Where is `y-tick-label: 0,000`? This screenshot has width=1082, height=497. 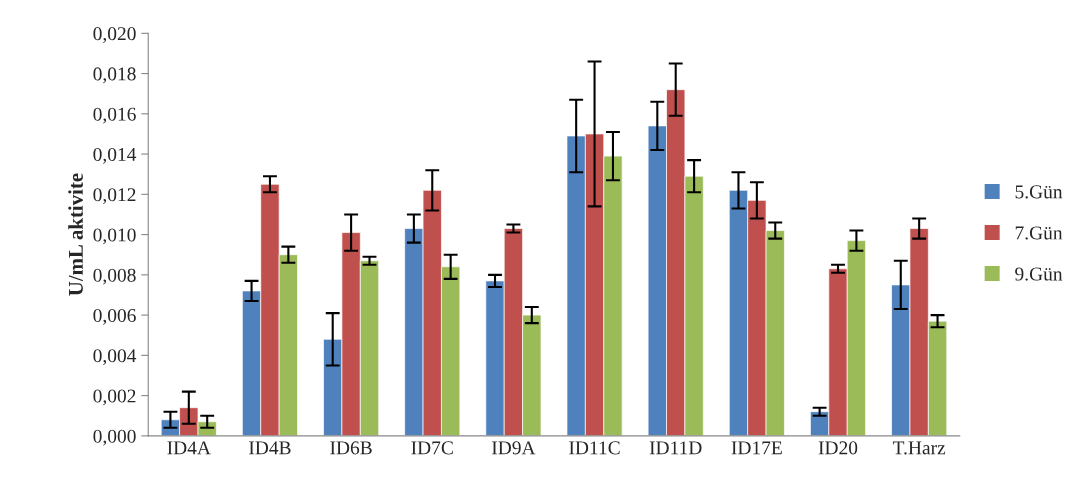
y-tick-label: 0,000 is located at coordinates (114, 437).